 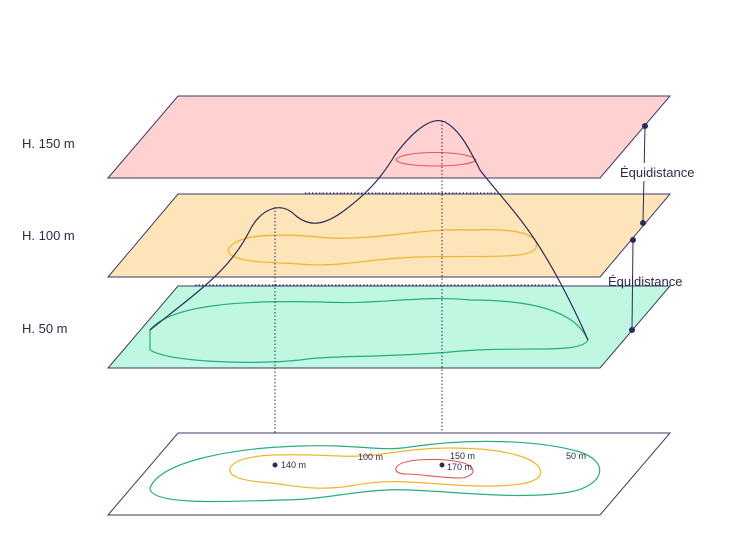 I want to click on map-label: 100 m, so click(x=370, y=457).